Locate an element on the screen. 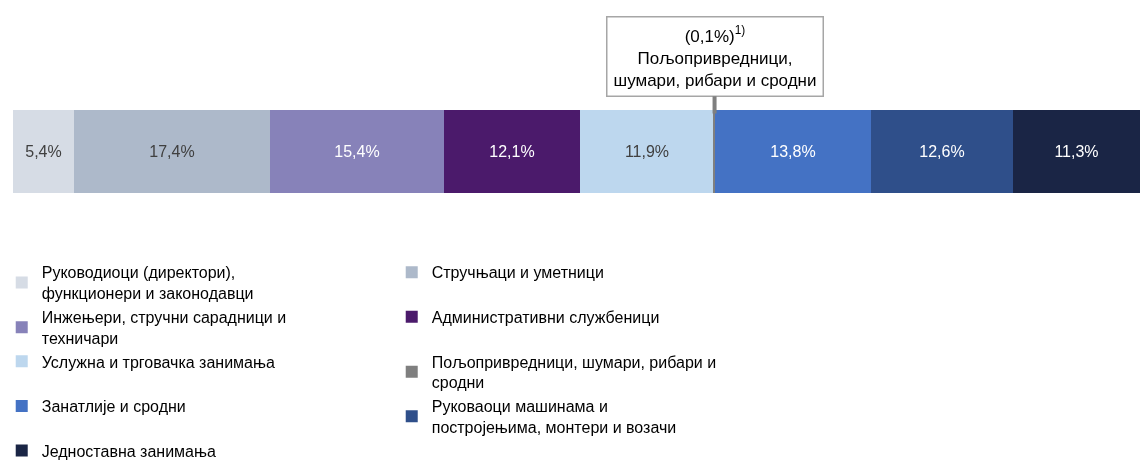  legend-label: Административни службеници is located at coordinates (545, 317).